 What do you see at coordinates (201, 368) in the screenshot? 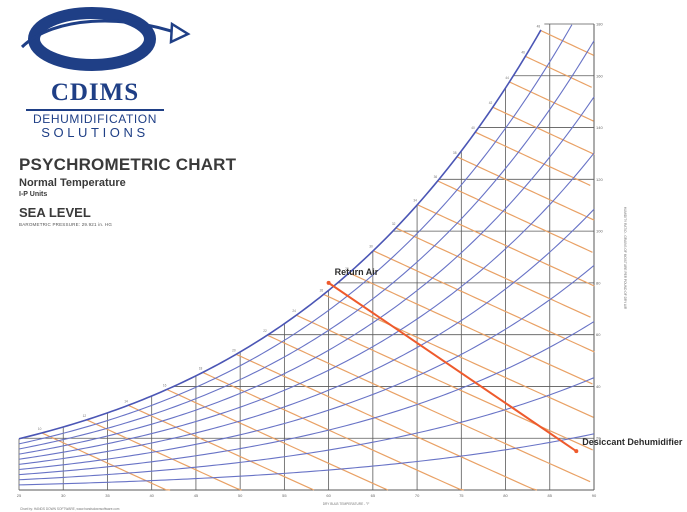
I see `enthalpy-label: 18` at bounding box center [201, 368].